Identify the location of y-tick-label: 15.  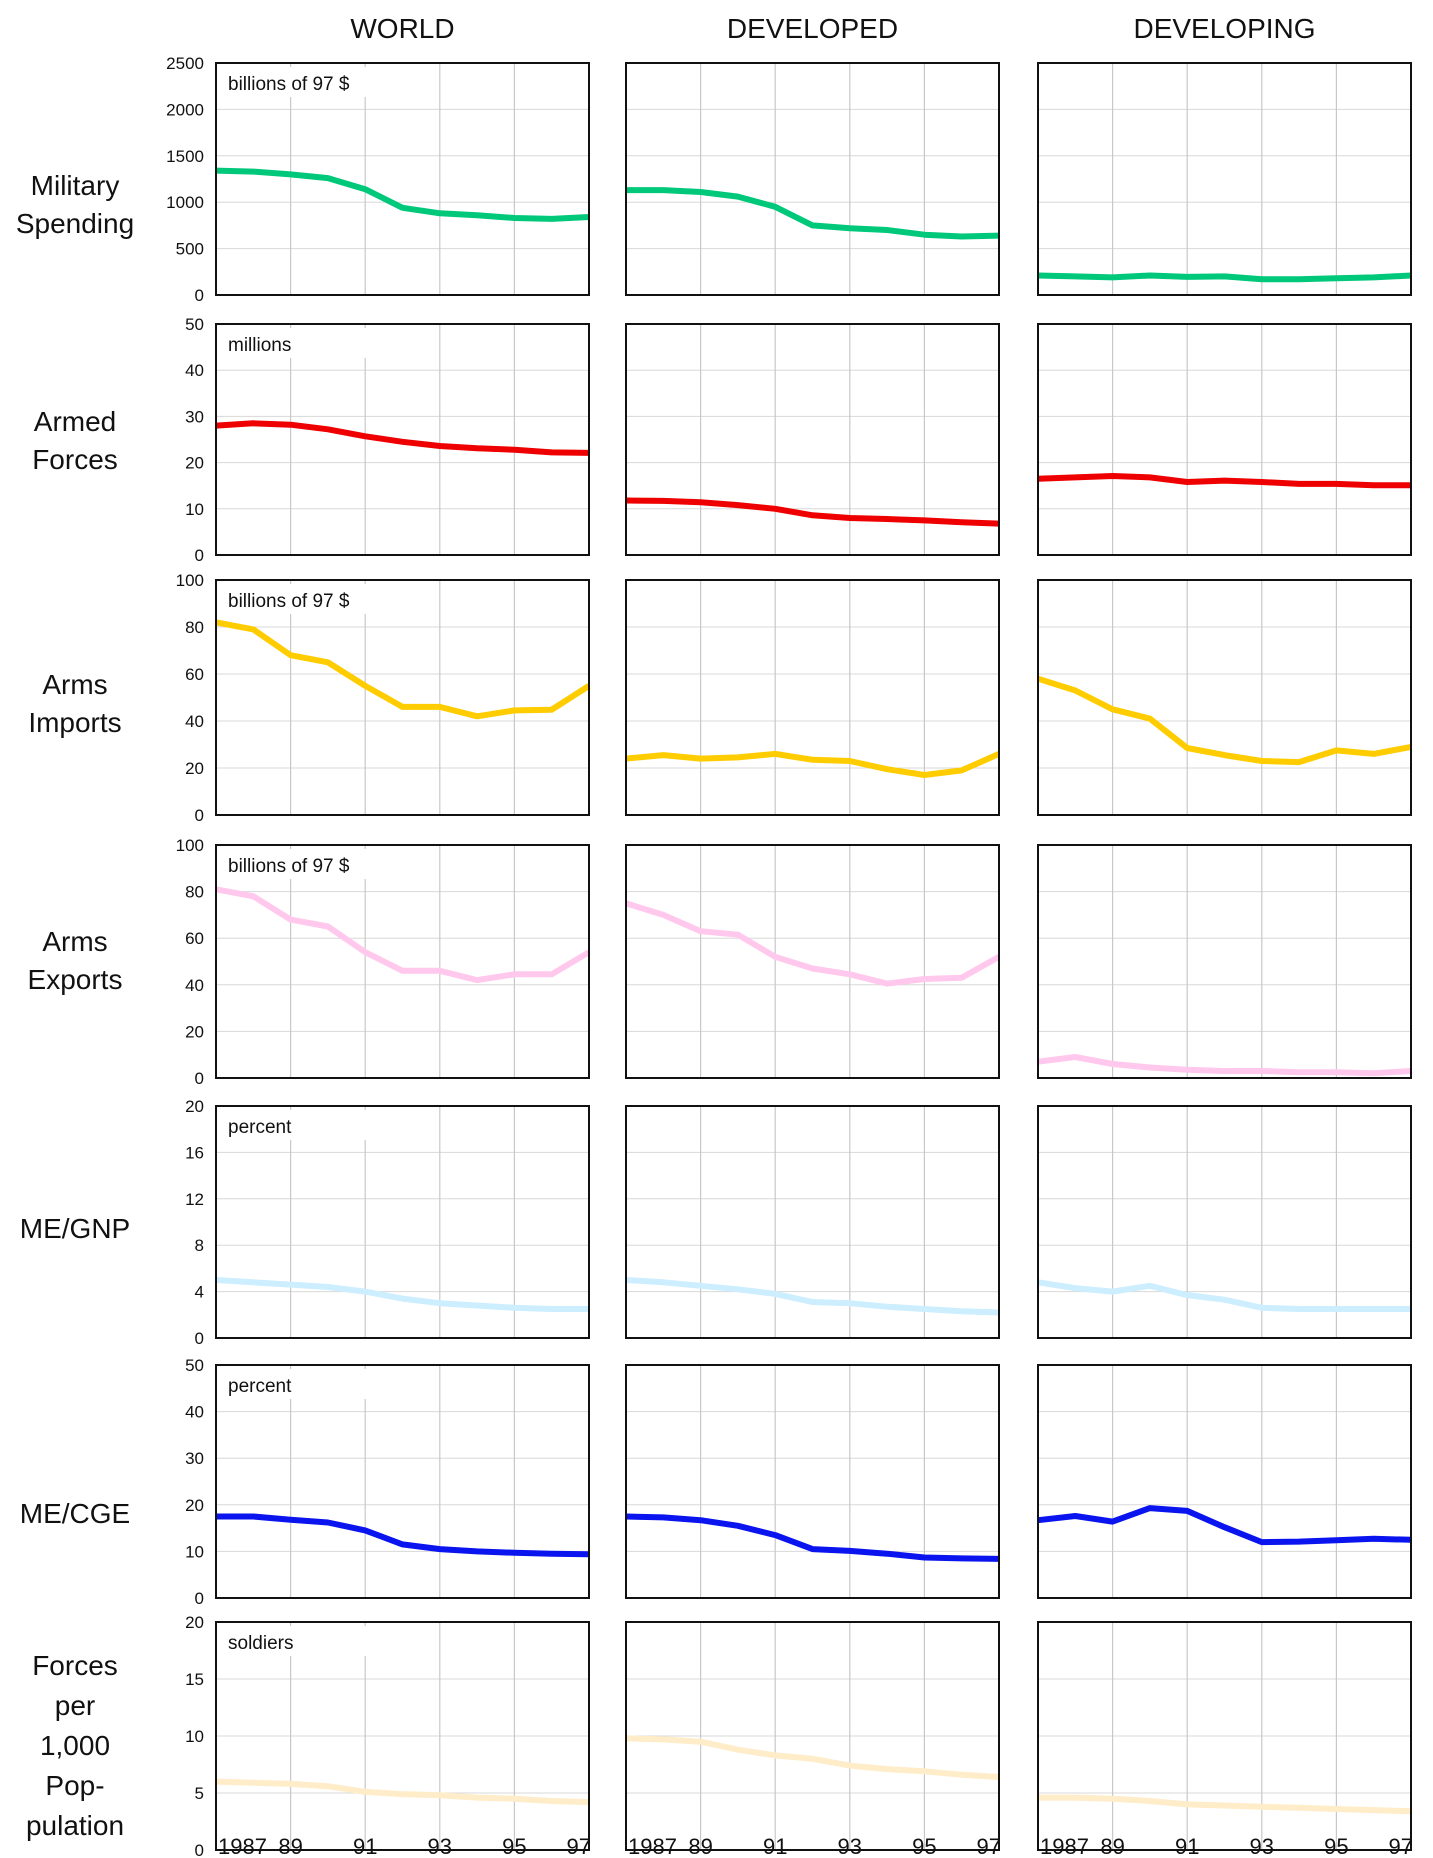
(194, 1679).